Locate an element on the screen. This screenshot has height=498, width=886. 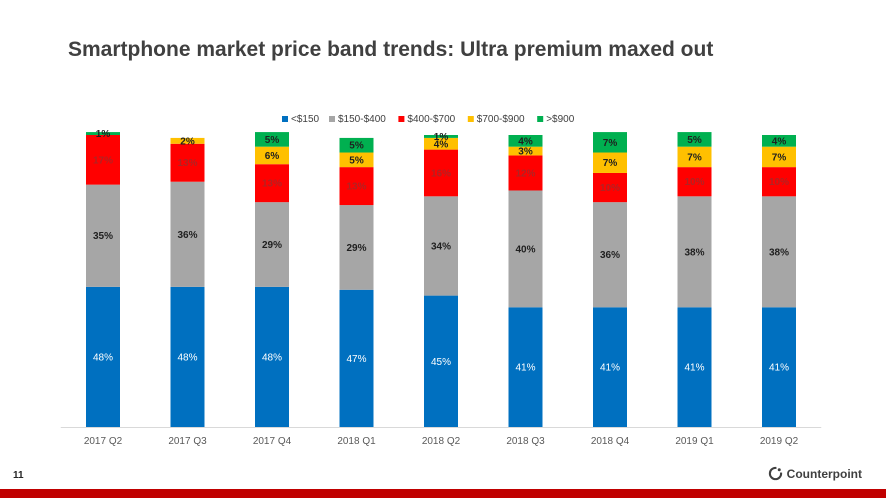
data-label-0-6: 41% is located at coordinates (610, 368).